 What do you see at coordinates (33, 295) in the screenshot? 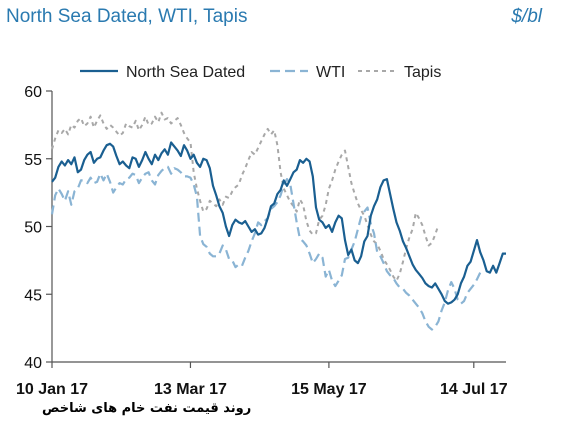
I see `y-tick-label-45: 45` at bounding box center [33, 295].